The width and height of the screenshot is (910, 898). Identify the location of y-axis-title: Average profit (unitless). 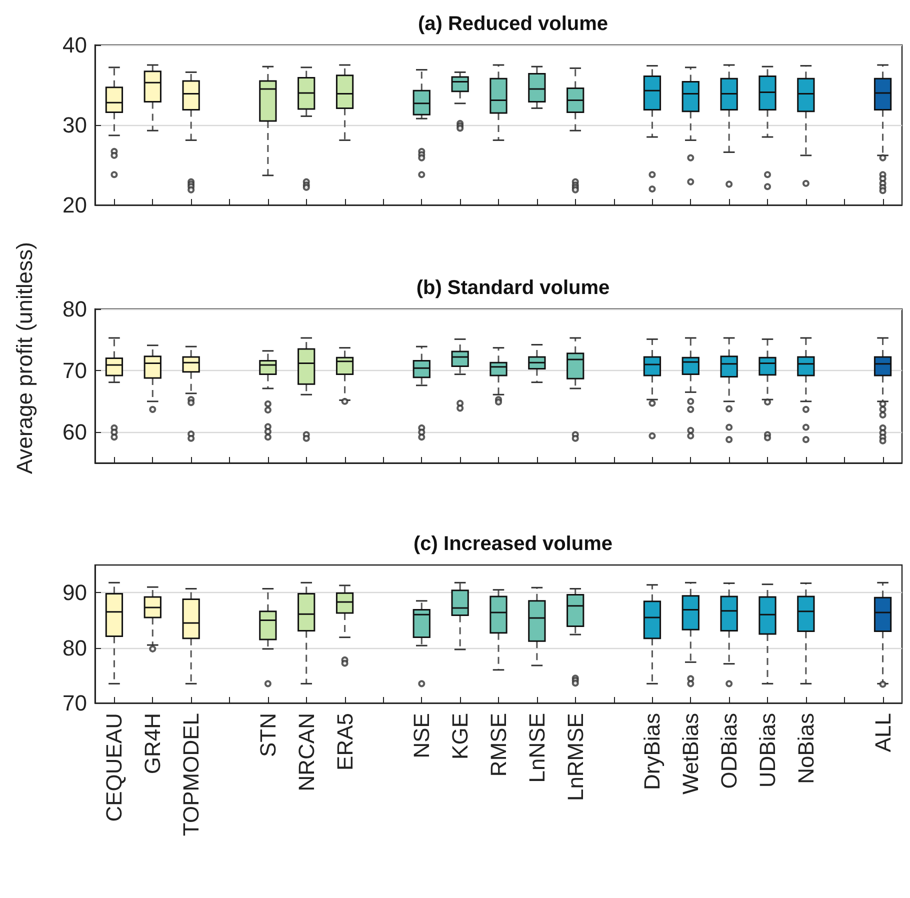
(25, 358).